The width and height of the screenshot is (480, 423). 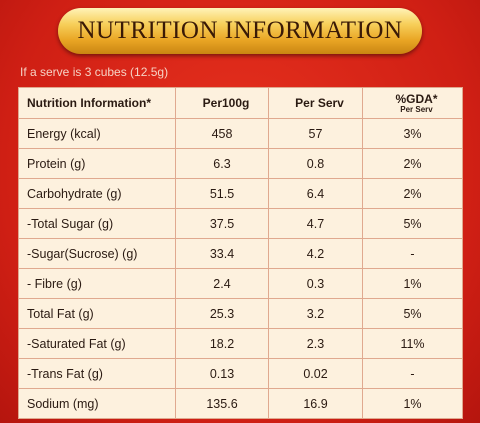 What do you see at coordinates (222, 223) in the screenshot?
I see `table-cell: 37.5` at bounding box center [222, 223].